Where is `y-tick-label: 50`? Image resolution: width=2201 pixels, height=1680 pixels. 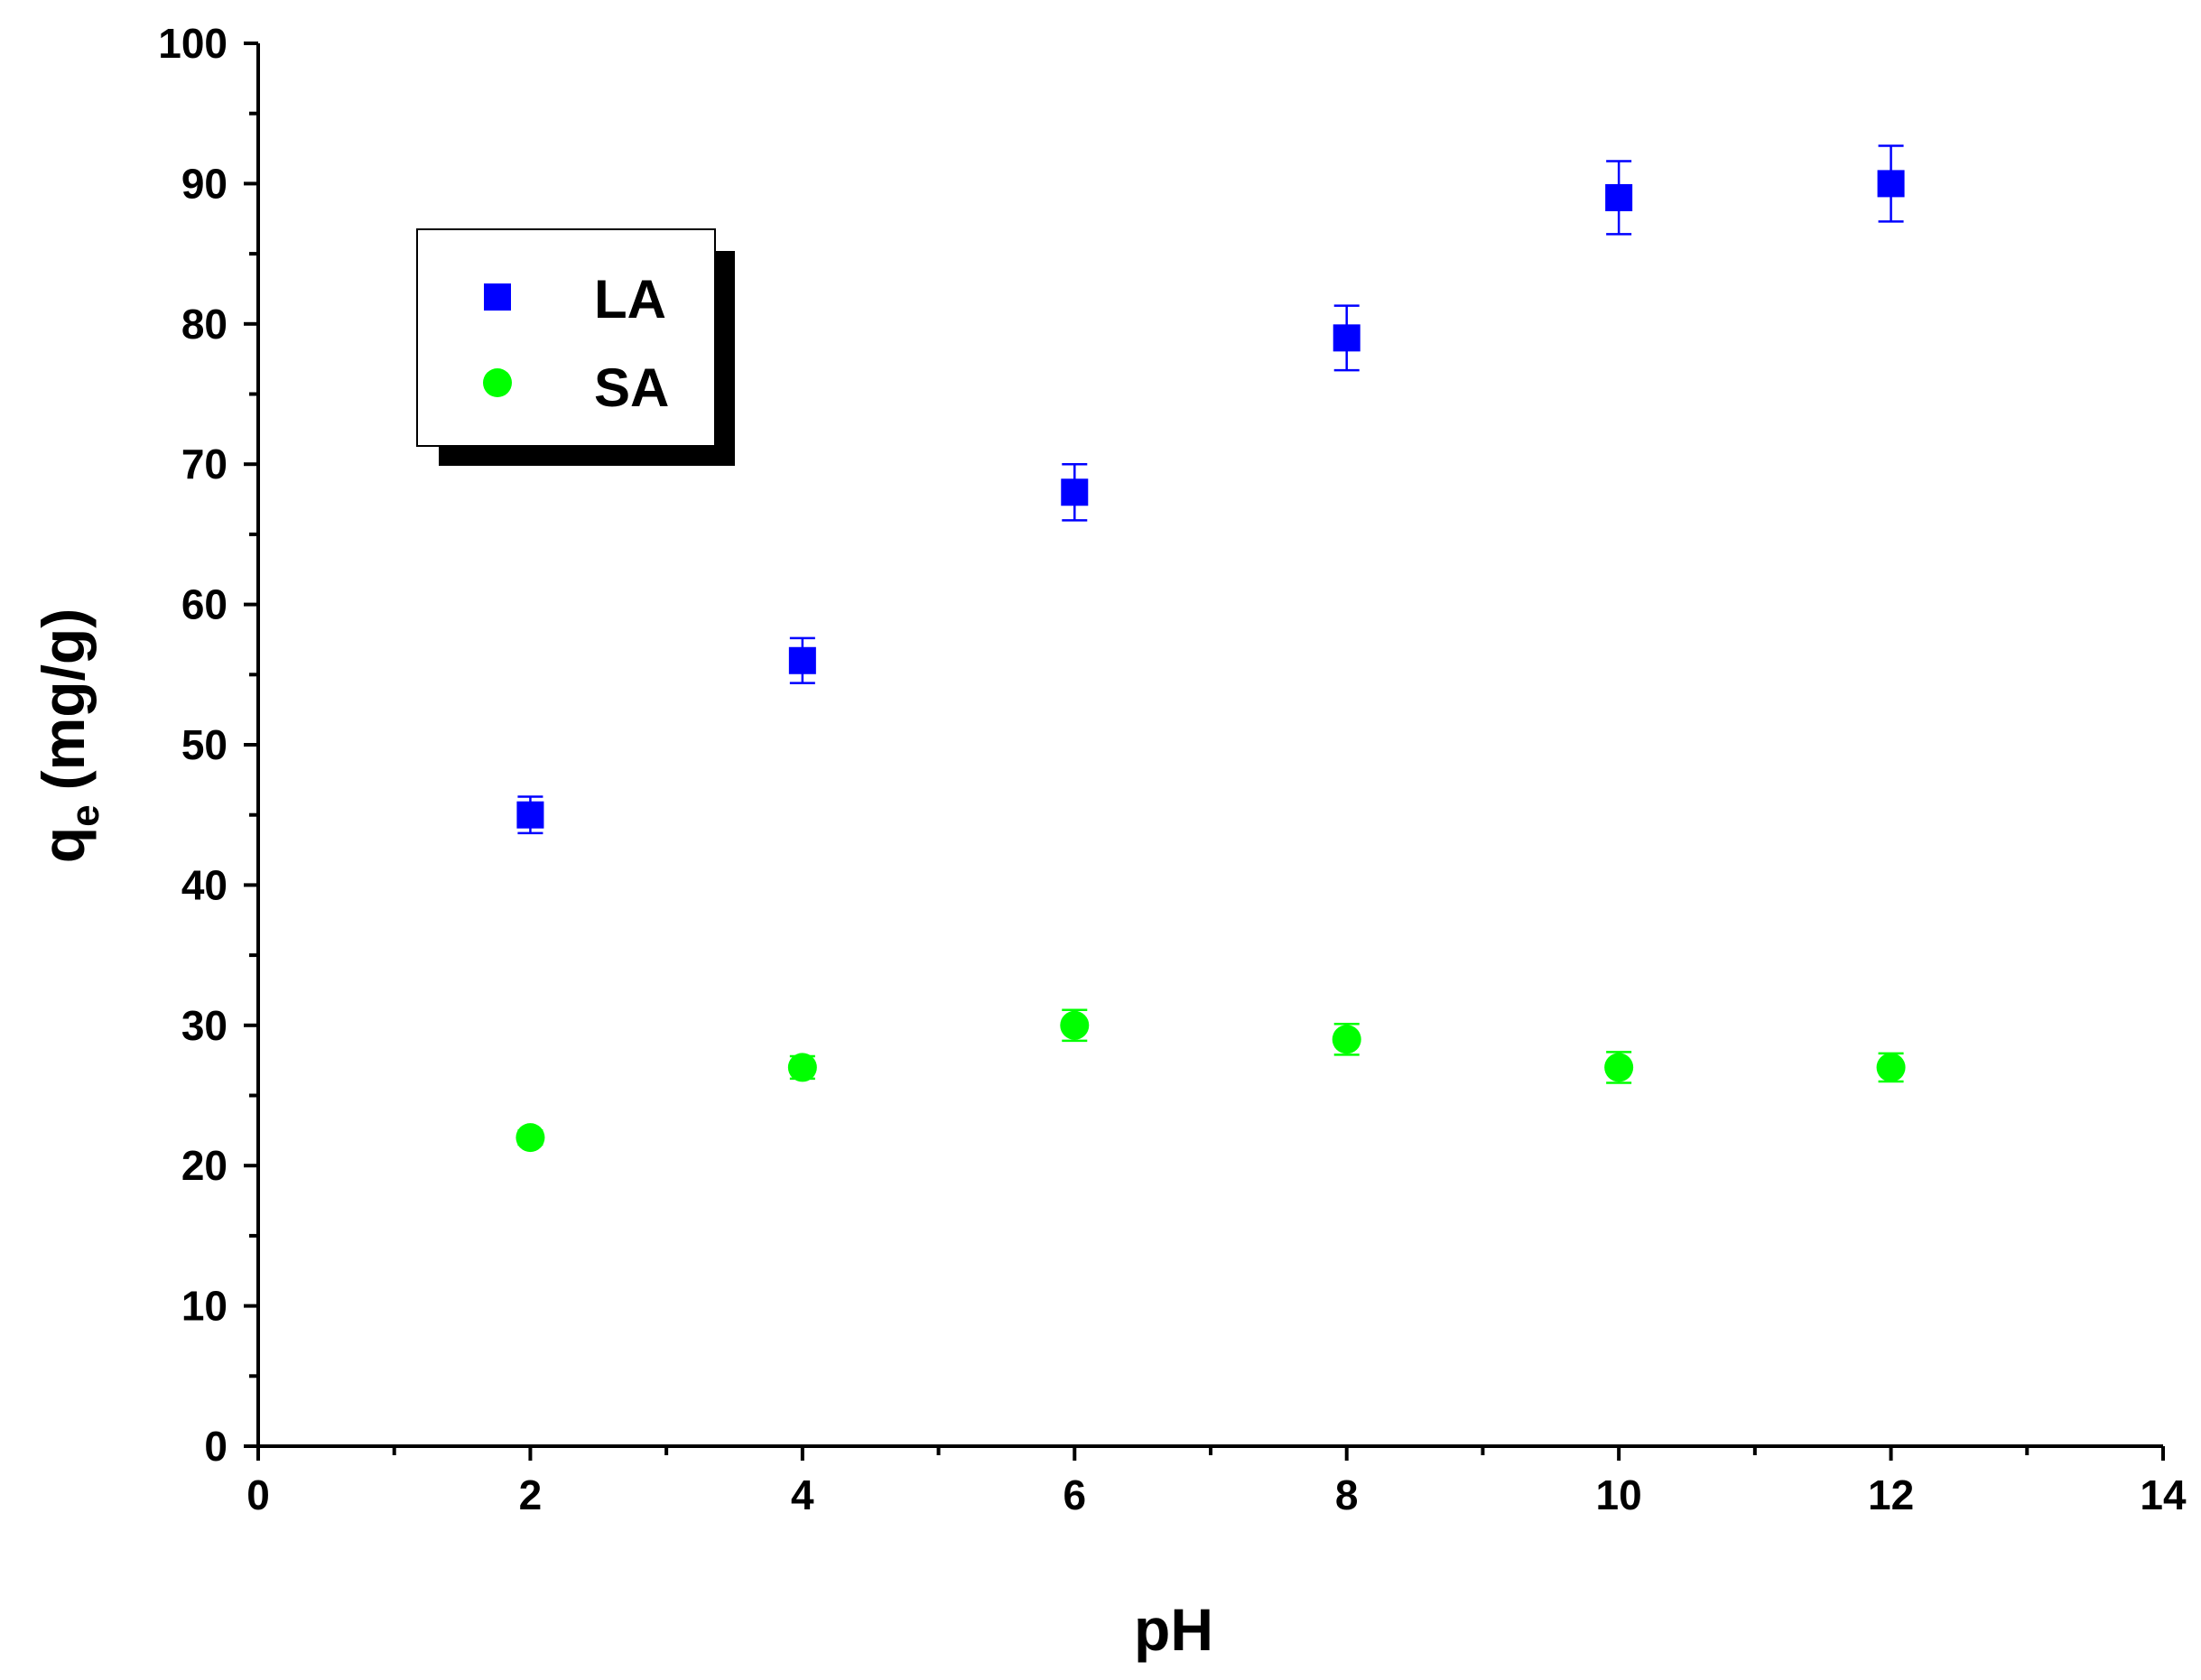 y-tick-label: 50 is located at coordinates (205, 744).